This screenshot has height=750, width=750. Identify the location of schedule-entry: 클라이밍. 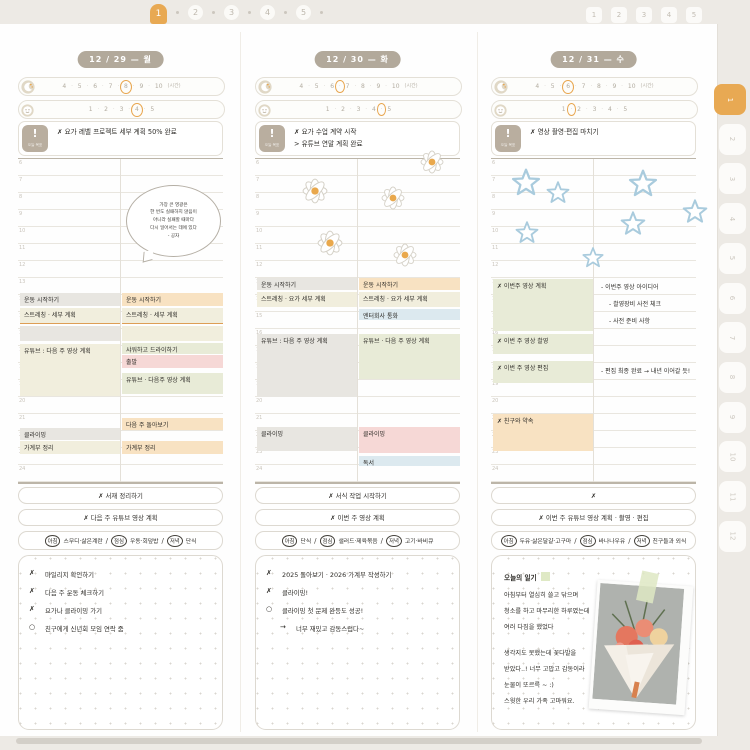
(409, 440).